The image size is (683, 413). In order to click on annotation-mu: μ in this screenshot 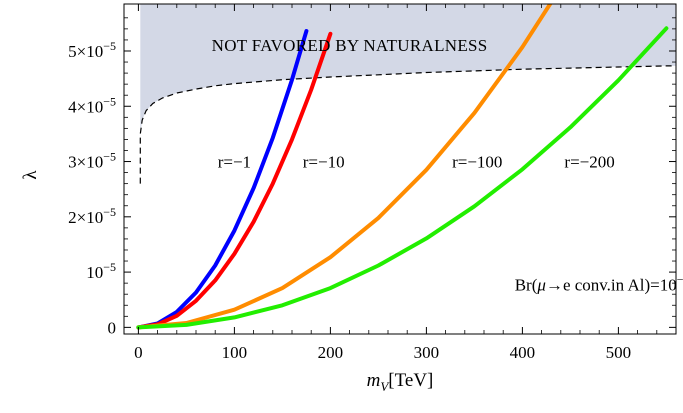, I will do `click(541, 284)`.